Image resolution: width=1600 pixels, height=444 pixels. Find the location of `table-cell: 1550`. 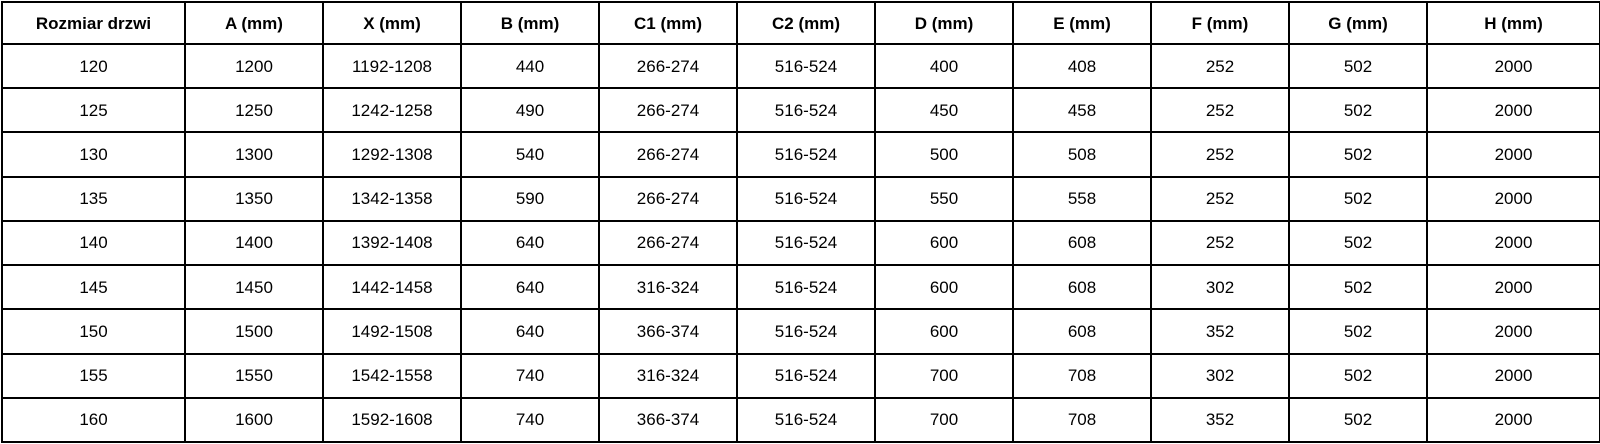

table-cell: 1550 is located at coordinates (254, 375).